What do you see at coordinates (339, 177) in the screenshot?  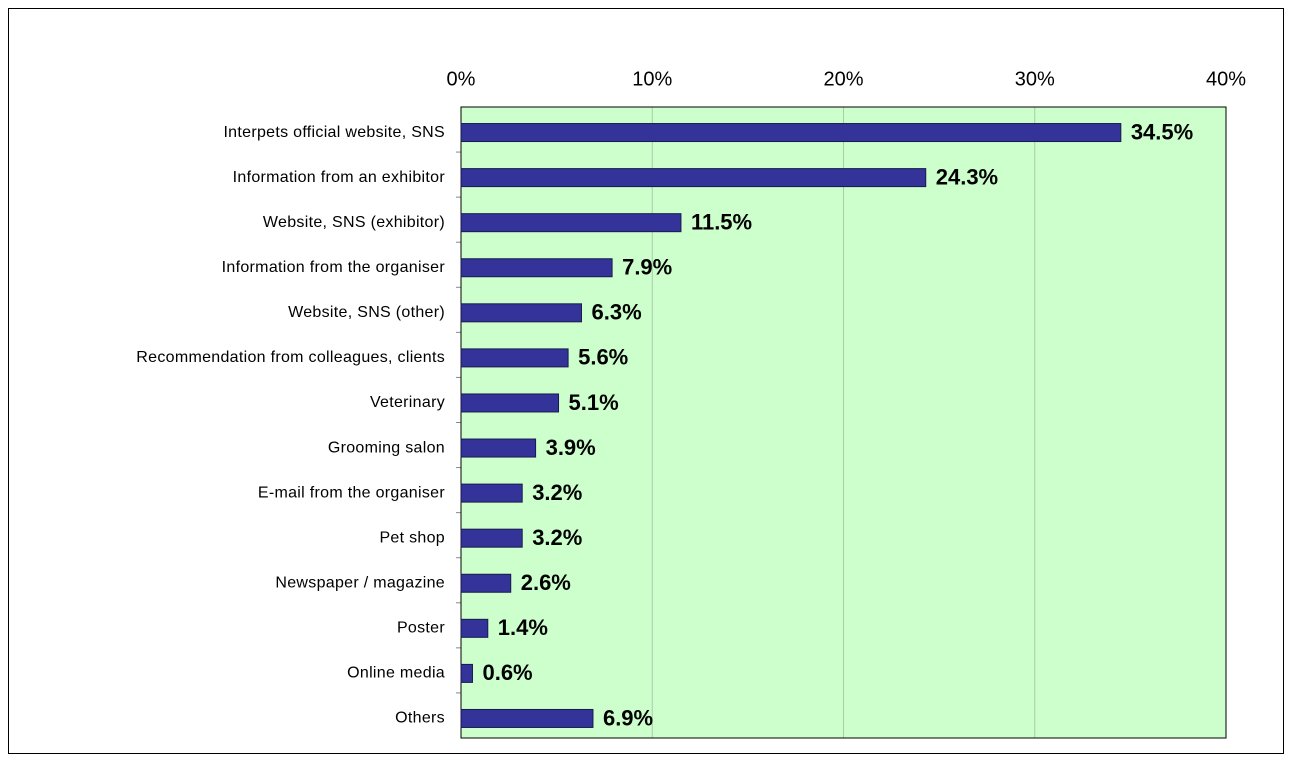 I see `y-tick-label: Information from an exhibitor` at bounding box center [339, 177].